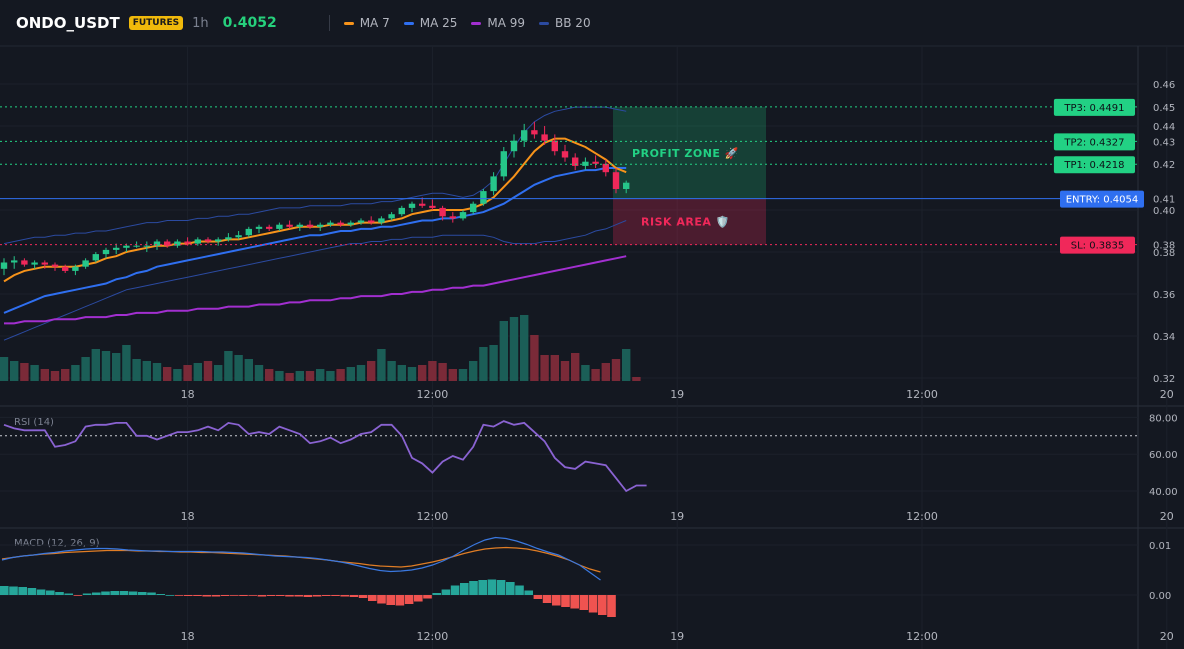 The width and height of the screenshot is (1184, 649). What do you see at coordinates (430, 23) in the screenshot?
I see `legend-ma25: MA 25` at bounding box center [430, 23].